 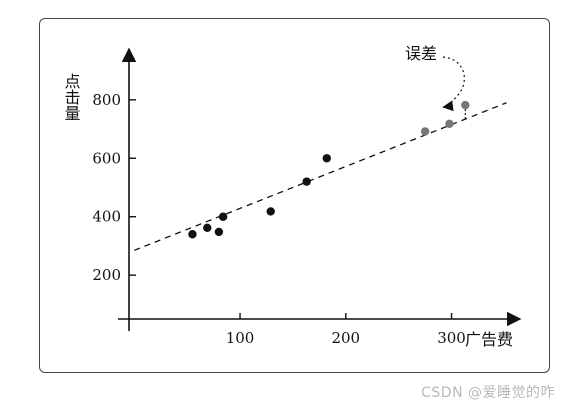 I want to click on annotation-label: 误差, so click(x=421, y=53).